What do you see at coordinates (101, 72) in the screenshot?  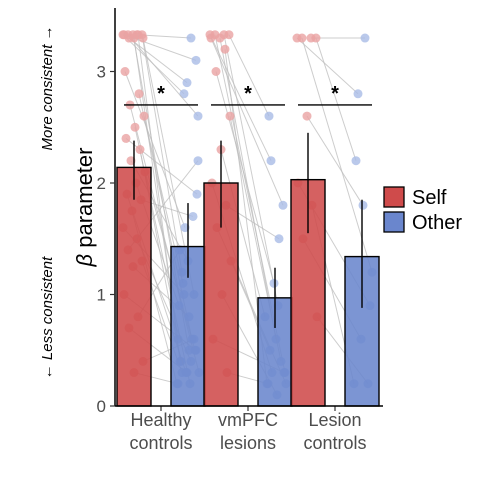 I see `y-tick-label: 3` at bounding box center [101, 72].